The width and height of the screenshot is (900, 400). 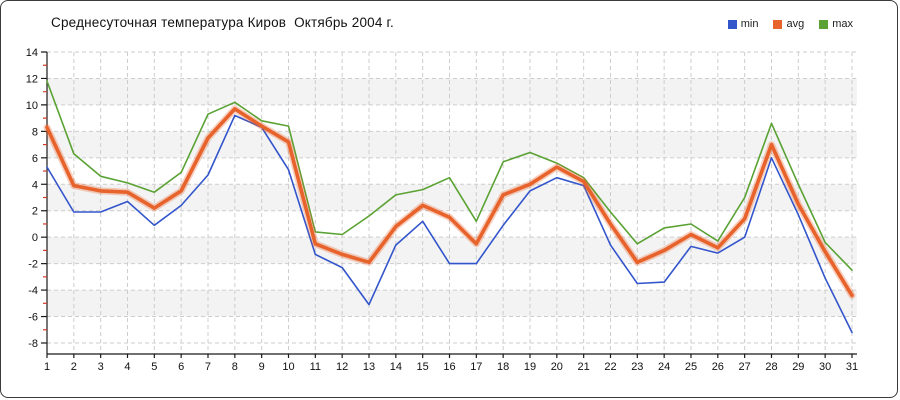 I want to click on legend-label-max: max, so click(x=842, y=24).